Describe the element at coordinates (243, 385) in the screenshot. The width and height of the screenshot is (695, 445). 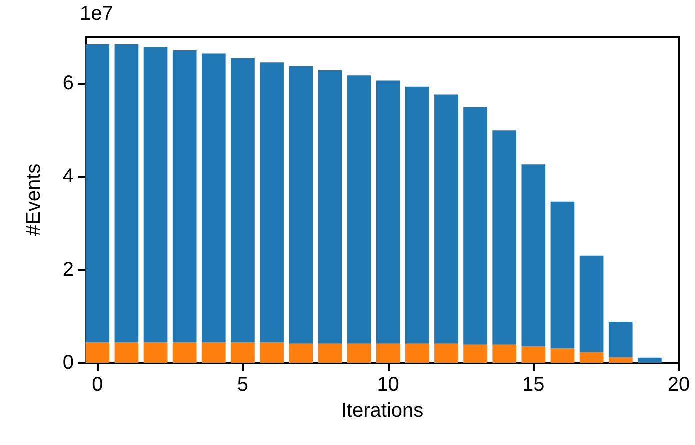
I see `x-tick-label: 5` at that location.